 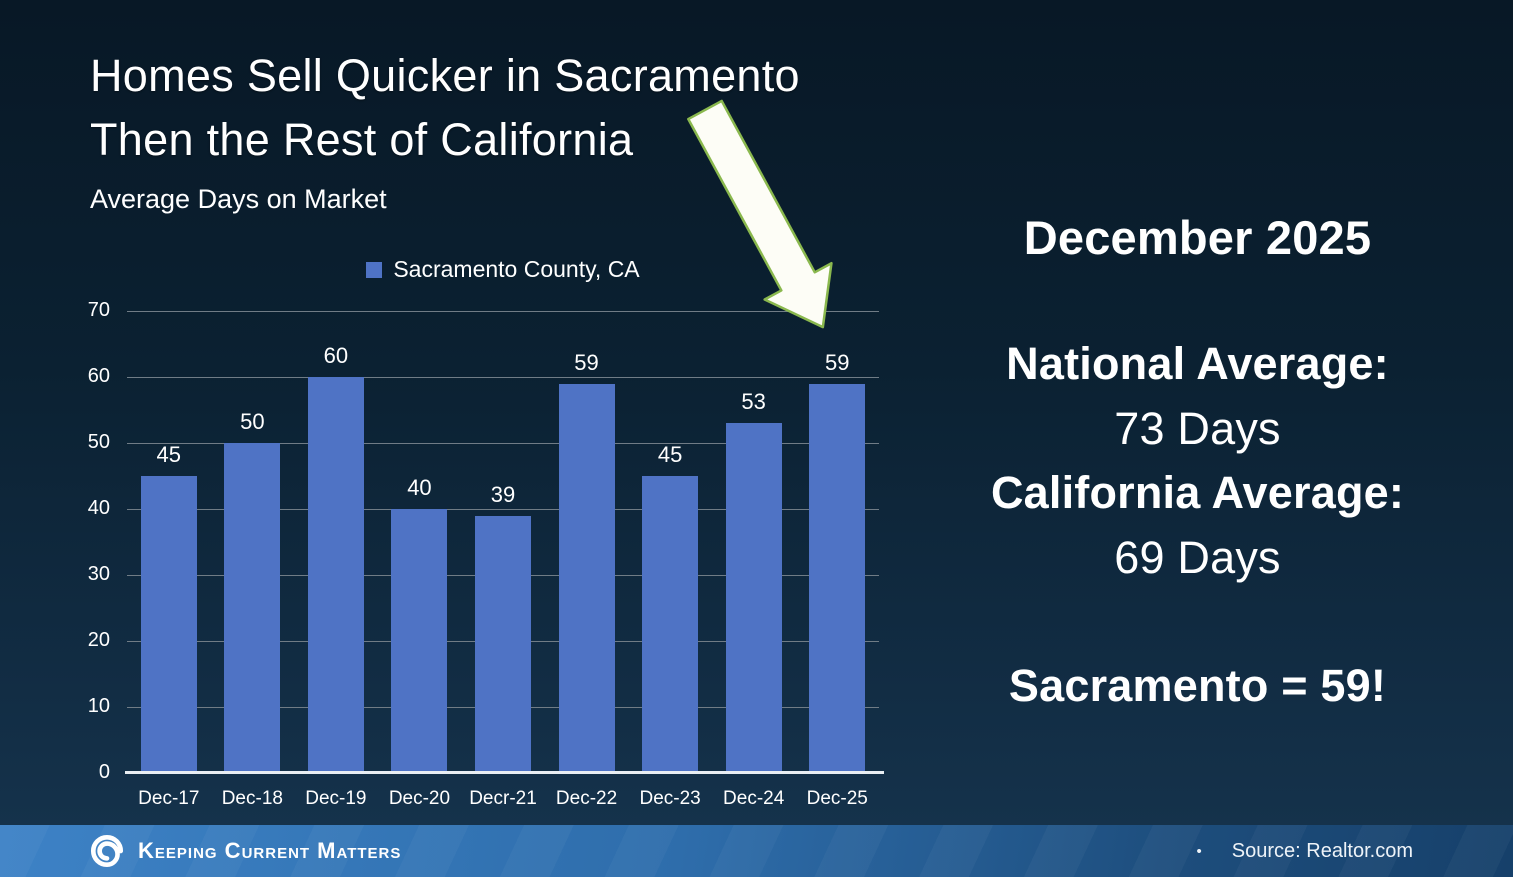 What do you see at coordinates (98, 508) in the screenshot?
I see `y-tick-label-40: 40` at bounding box center [98, 508].